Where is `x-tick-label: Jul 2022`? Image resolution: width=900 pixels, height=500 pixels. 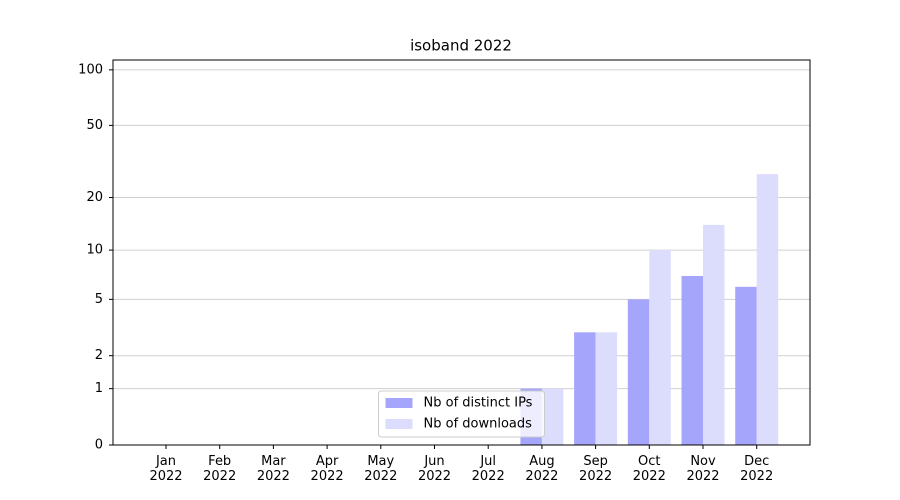
x-tick-label: Jul 2022 is located at coordinates (488, 469).